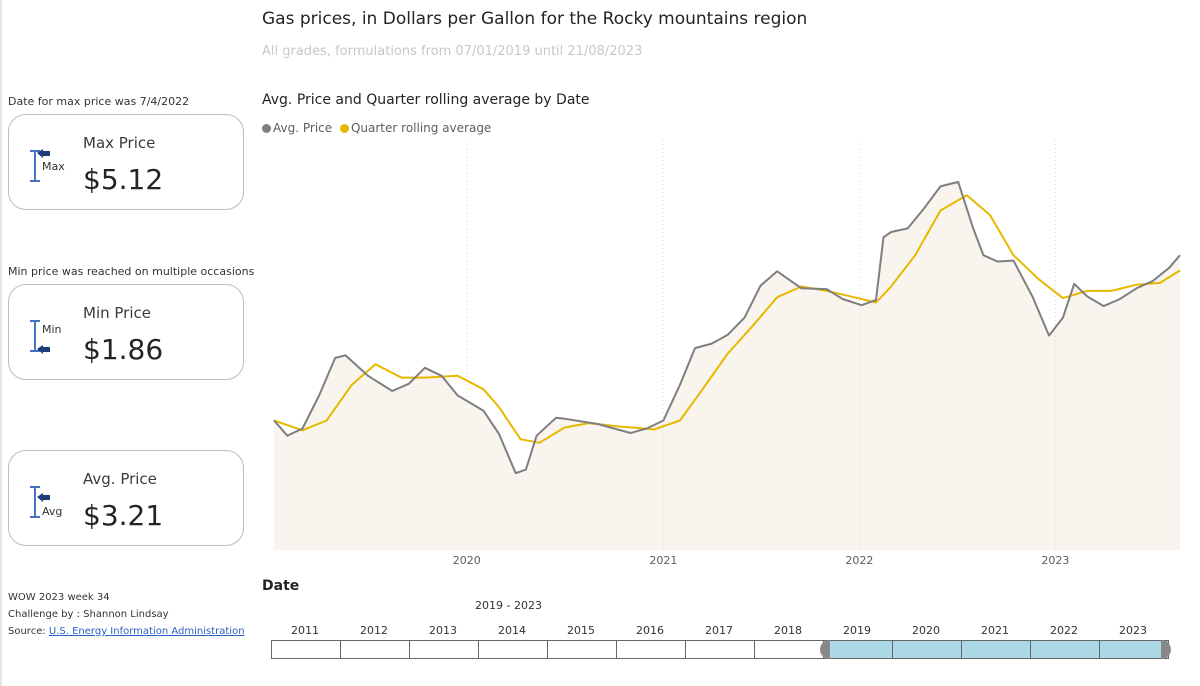 This screenshot has width=1200, height=686. What do you see at coordinates (859, 560) in the screenshot?
I see `x-tick-2022: 2022` at bounding box center [859, 560].